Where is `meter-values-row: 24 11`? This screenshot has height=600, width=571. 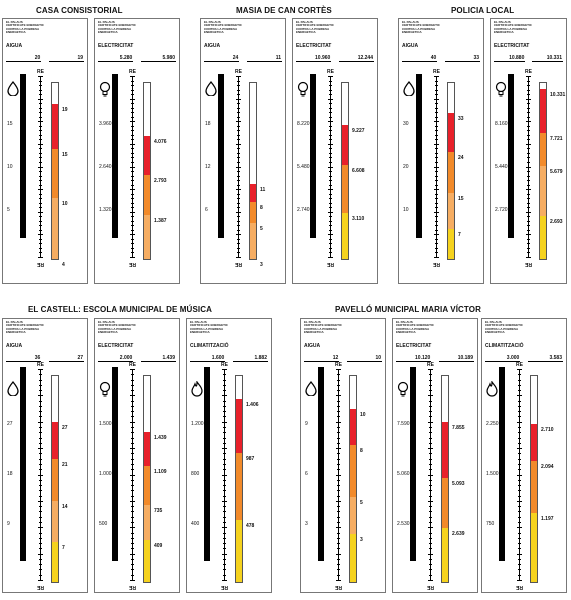
meter-values-row: 24 11 is located at coordinates (243, 57).